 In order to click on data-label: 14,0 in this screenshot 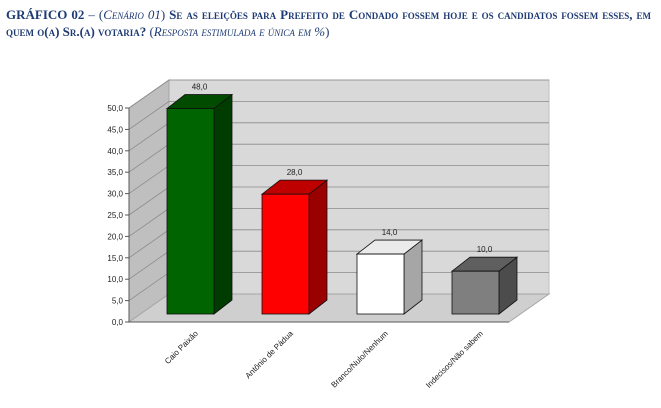, I will do `click(390, 232)`.